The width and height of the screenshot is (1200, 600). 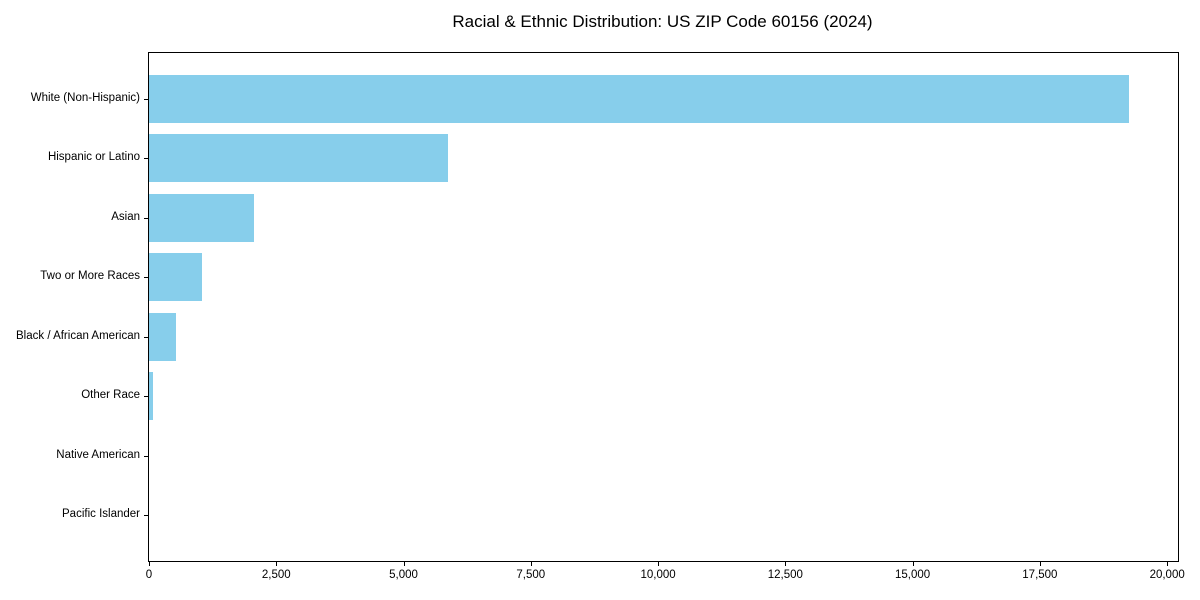 I want to click on y-tick-mark-white-non-hispanic, so click(x=146, y=100).